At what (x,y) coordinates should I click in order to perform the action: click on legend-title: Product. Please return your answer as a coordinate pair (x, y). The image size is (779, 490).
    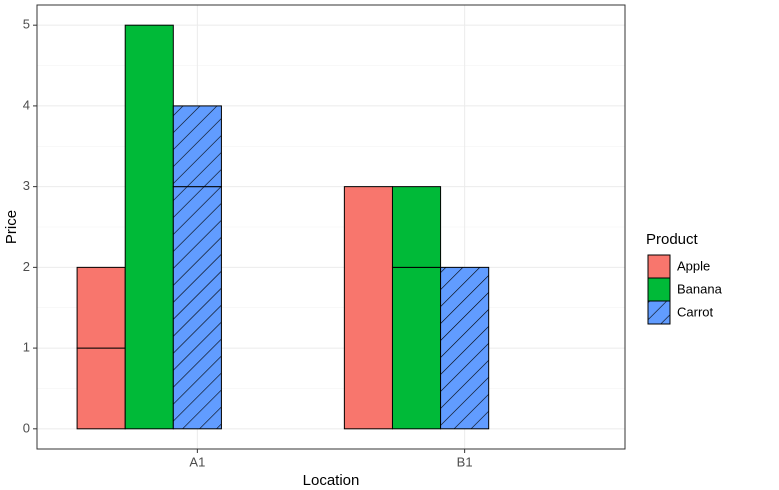
    Looking at the image, I should click on (672, 239).